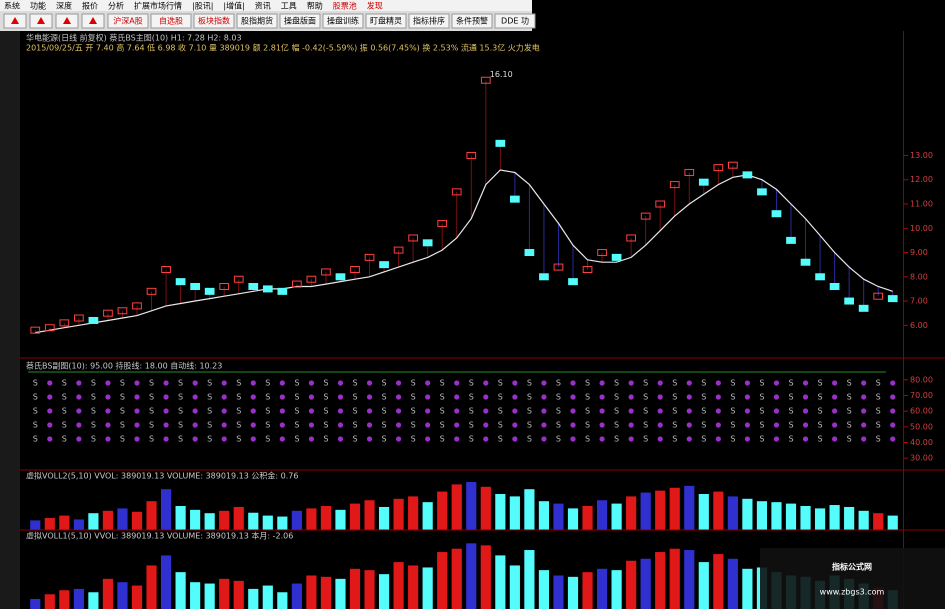  What do you see at coordinates (375, 6) in the screenshot?
I see `menu-item: 发现` at bounding box center [375, 6].